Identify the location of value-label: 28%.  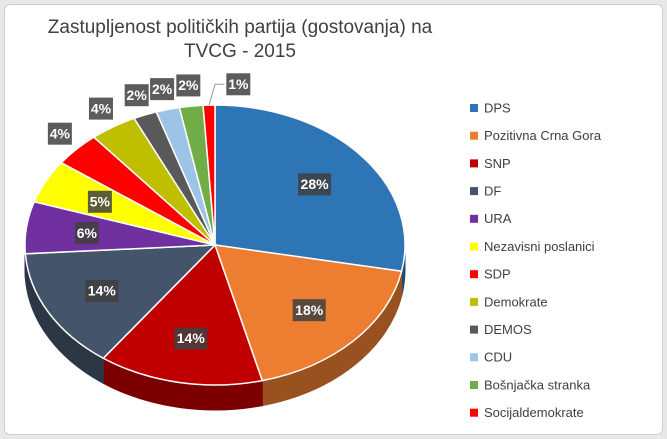
(315, 184).